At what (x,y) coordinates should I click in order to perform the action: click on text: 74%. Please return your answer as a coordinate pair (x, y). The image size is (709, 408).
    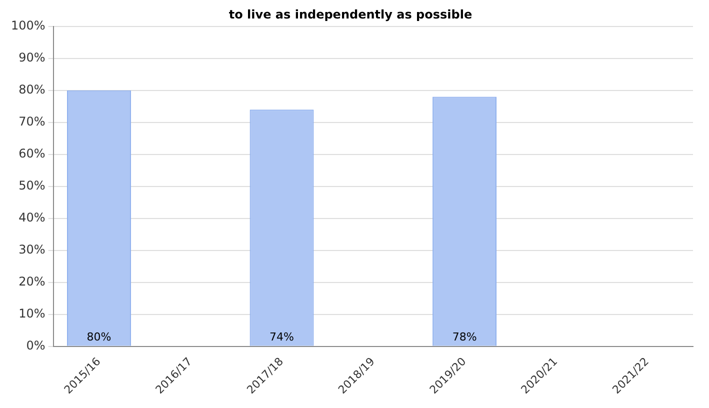
    Looking at the image, I should click on (282, 337).